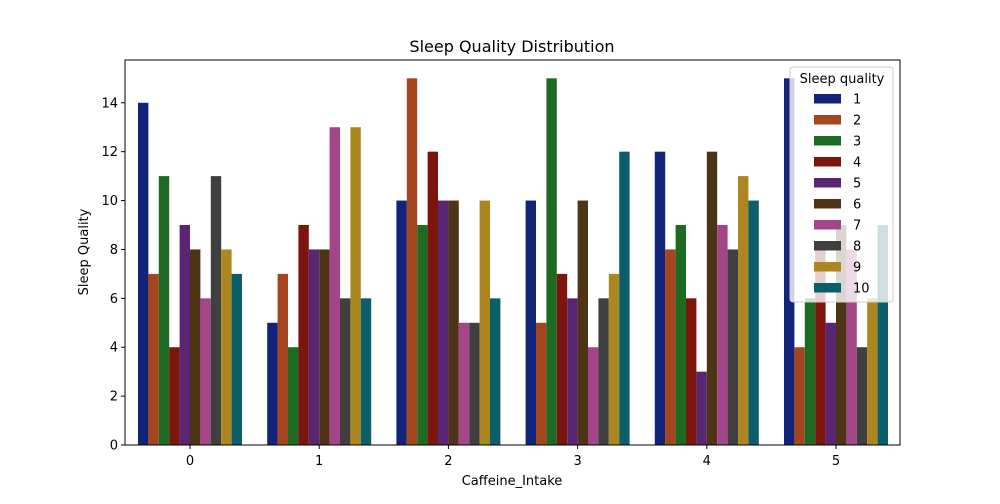 Image resolution: width=1000 pixels, height=504 pixels. Describe the element at coordinates (511, 46) in the screenshot. I see `chart-title: Sleep Quality Distribution` at that location.